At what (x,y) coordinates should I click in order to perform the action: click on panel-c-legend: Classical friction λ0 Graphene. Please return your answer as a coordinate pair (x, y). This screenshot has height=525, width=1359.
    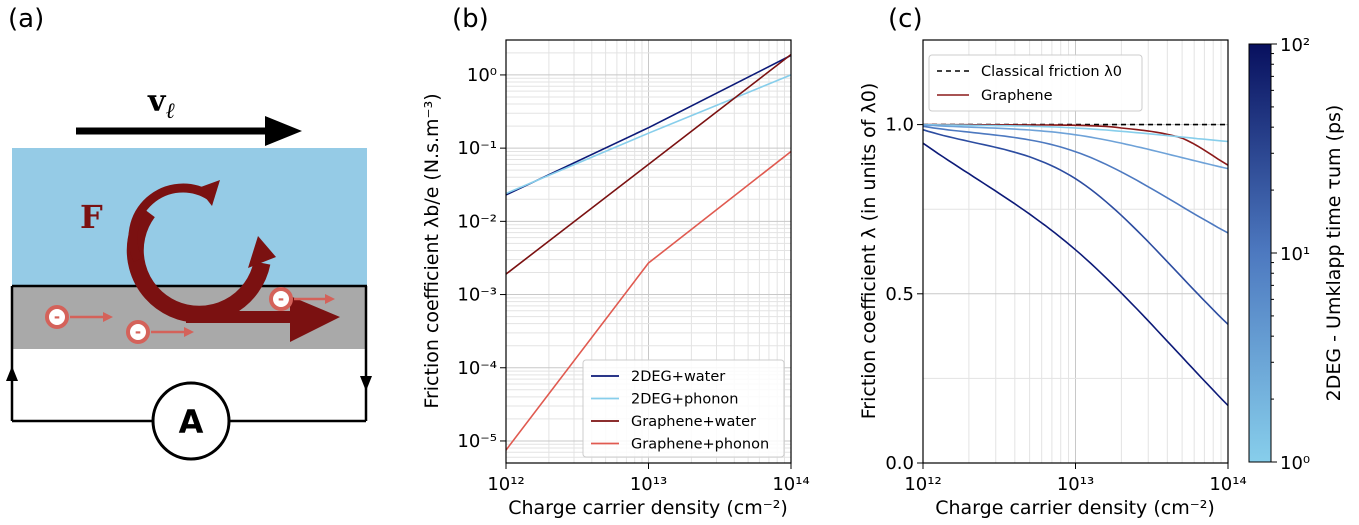
    Looking at the image, I should click on (1035, 83).